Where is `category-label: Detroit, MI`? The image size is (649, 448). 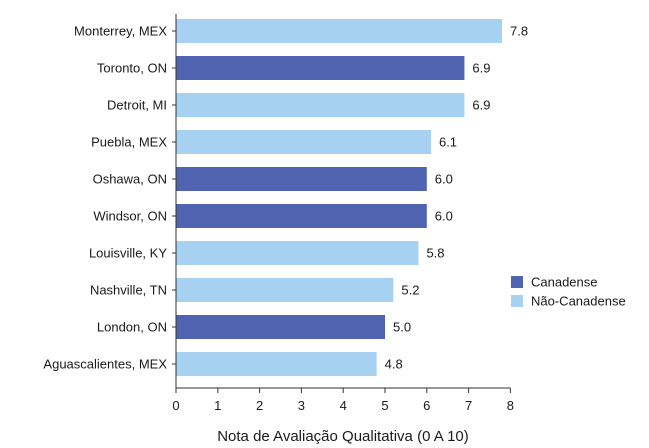
category-label: Detroit, MI is located at coordinates (137, 105).